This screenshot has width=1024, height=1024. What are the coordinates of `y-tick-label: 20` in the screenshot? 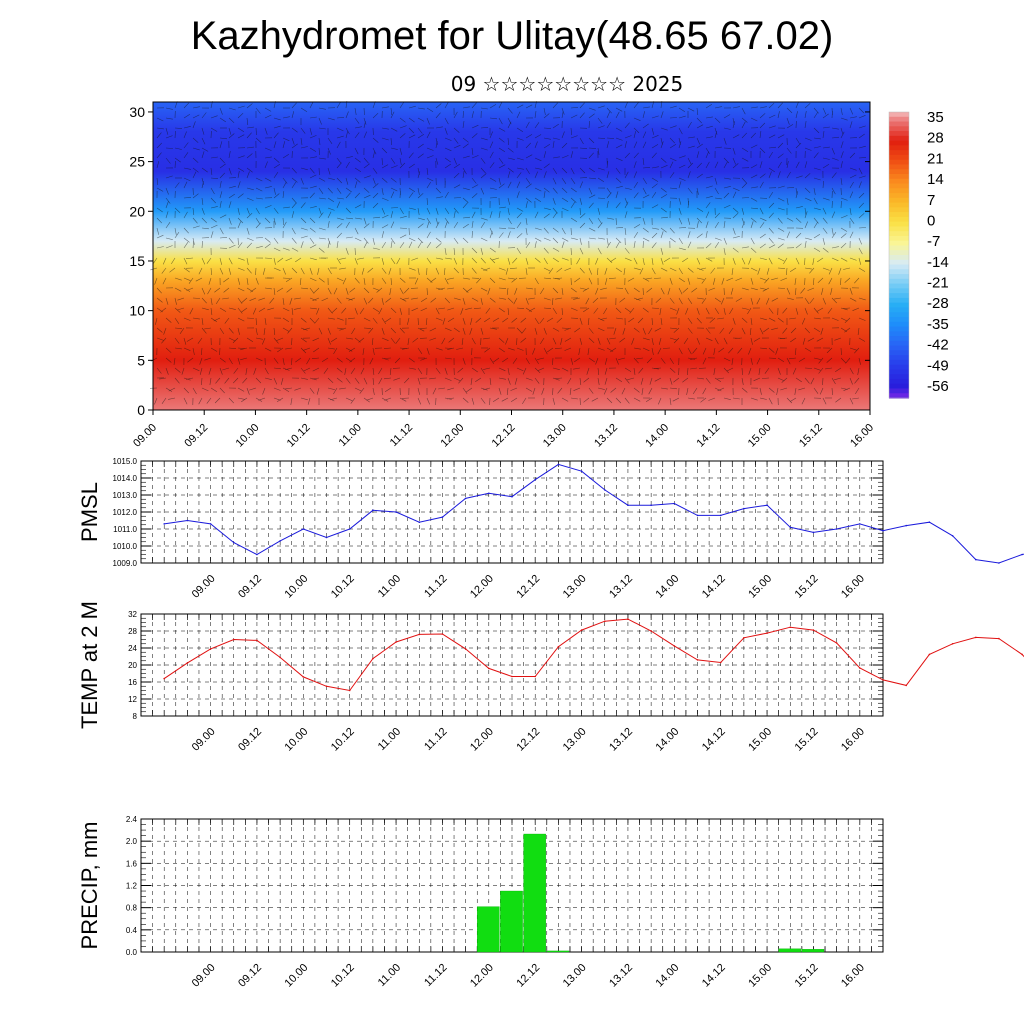 It's located at (137, 211).